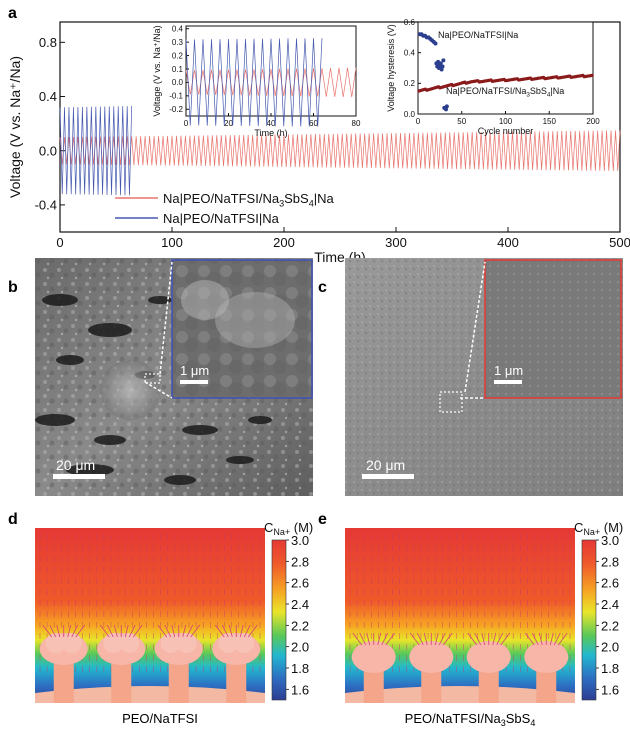  Describe the element at coordinates (225, 208) in the screenshot. I see `main-legend: Na|PEO/NaTFSI/Na3SbS4|Na Na|PEO/NaTFSI|Na` at that location.